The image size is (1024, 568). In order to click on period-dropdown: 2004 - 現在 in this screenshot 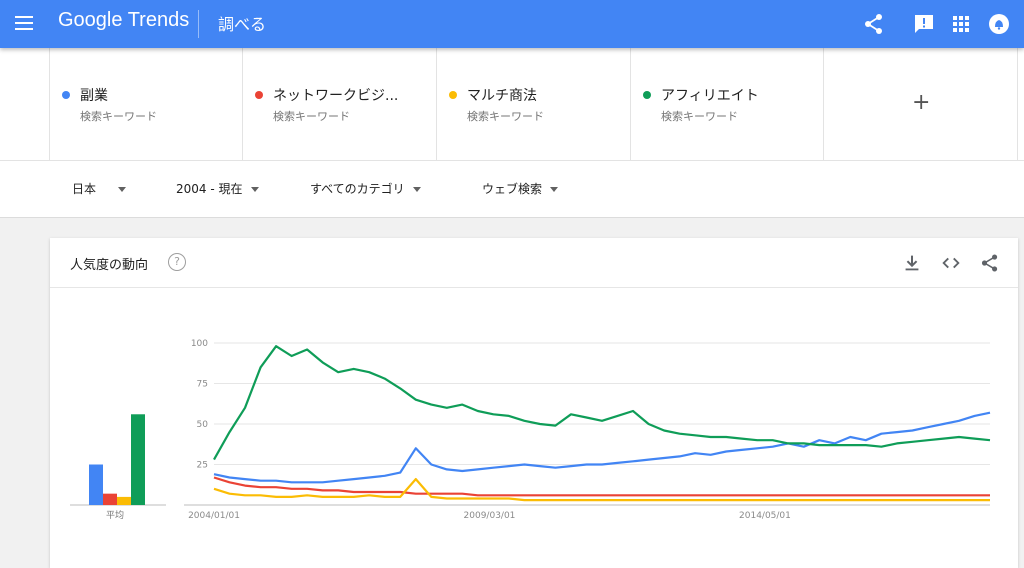, I will do `click(217, 188)`.